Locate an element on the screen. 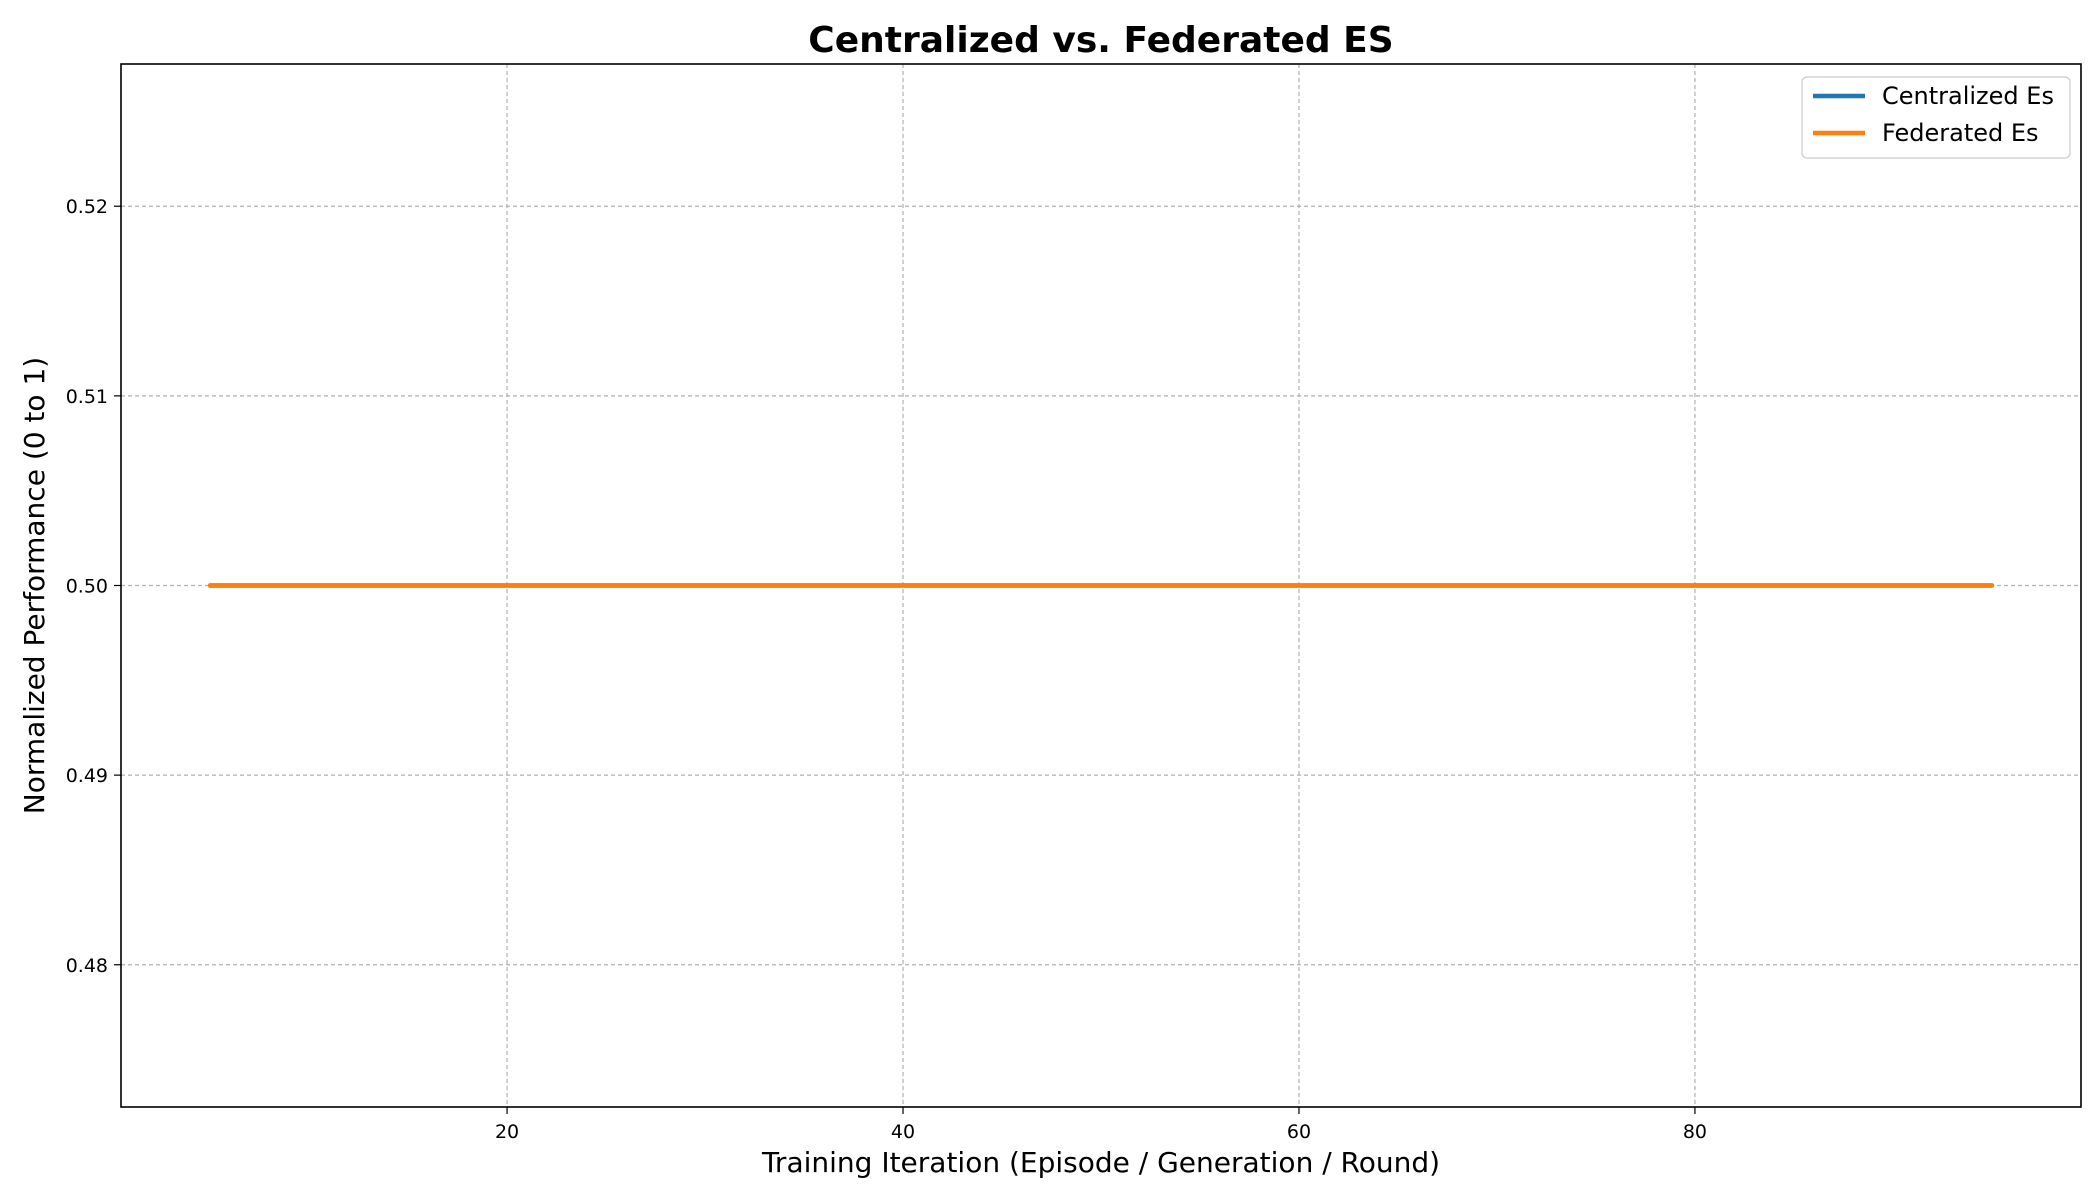 The height and width of the screenshot is (1200, 2100). y-axis-label: Normalized Performance (0 to 1) is located at coordinates (34, 585).